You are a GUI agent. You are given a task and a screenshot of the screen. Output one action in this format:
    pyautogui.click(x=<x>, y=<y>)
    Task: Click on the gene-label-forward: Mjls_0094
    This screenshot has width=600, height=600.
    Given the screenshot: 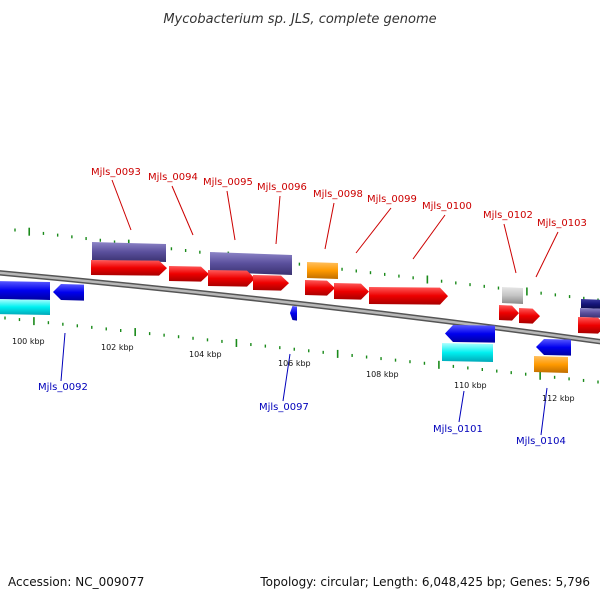 What is the action you would take?
    pyautogui.click(x=173, y=177)
    